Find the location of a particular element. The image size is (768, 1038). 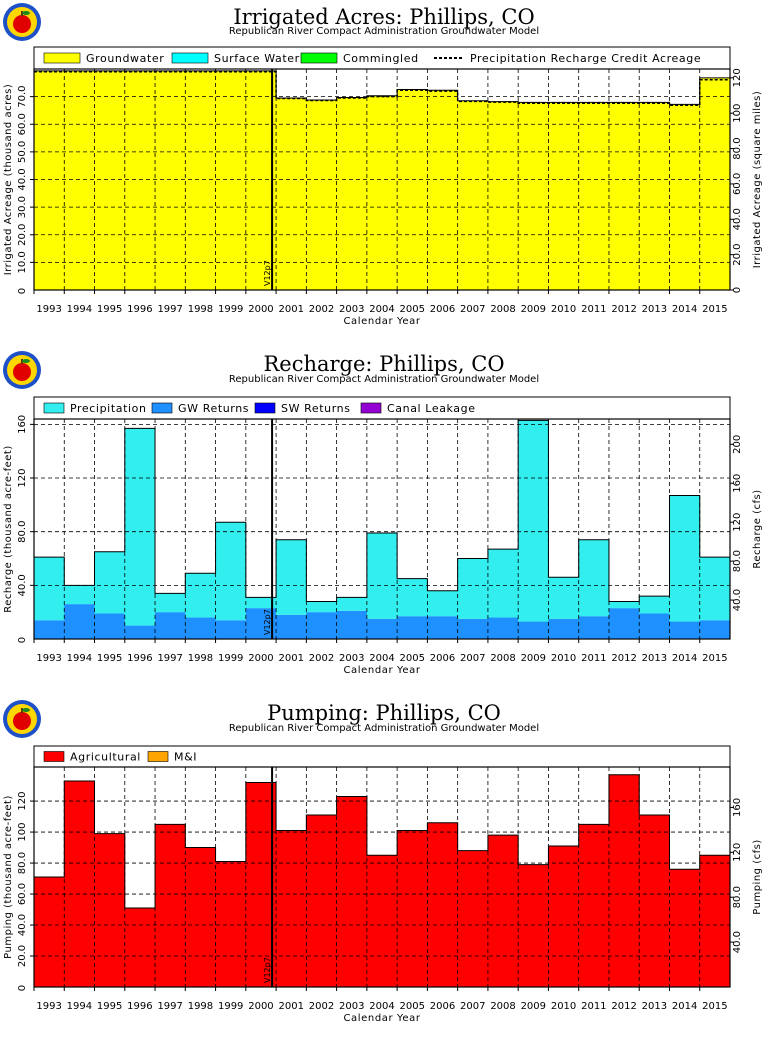

y2-tick-label: 60.0 is located at coordinates (737, 184).